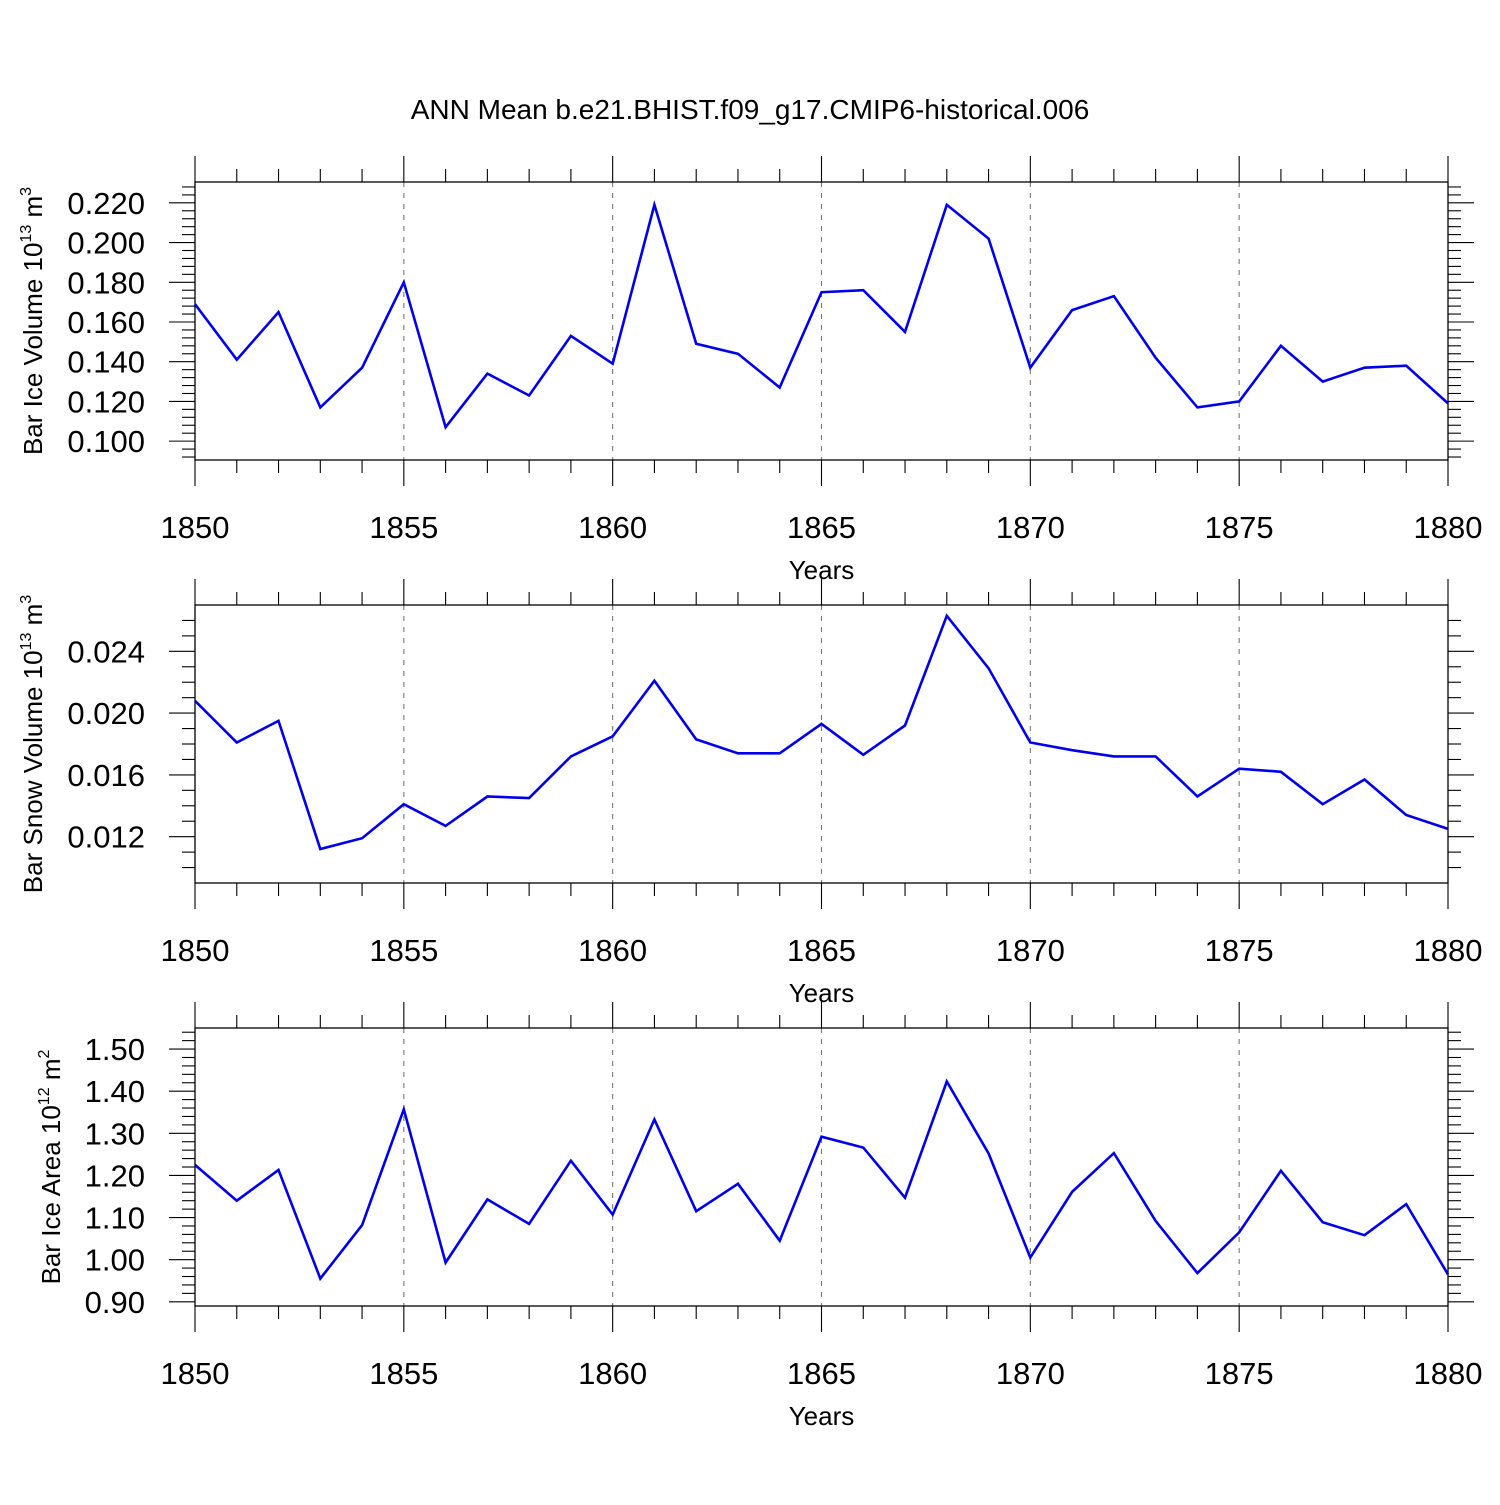 The width and height of the screenshot is (1500, 1505). Describe the element at coordinates (106, 651) in the screenshot. I see `y-tick-label: 0.024` at that location.